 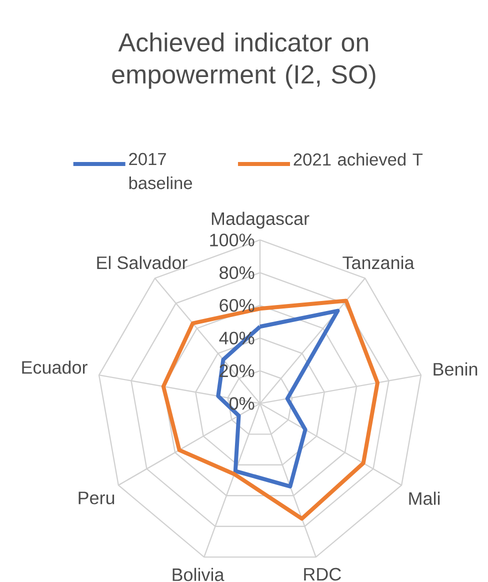 I want to click on spoke-label: Madagascar, so click(x=261, y=220).